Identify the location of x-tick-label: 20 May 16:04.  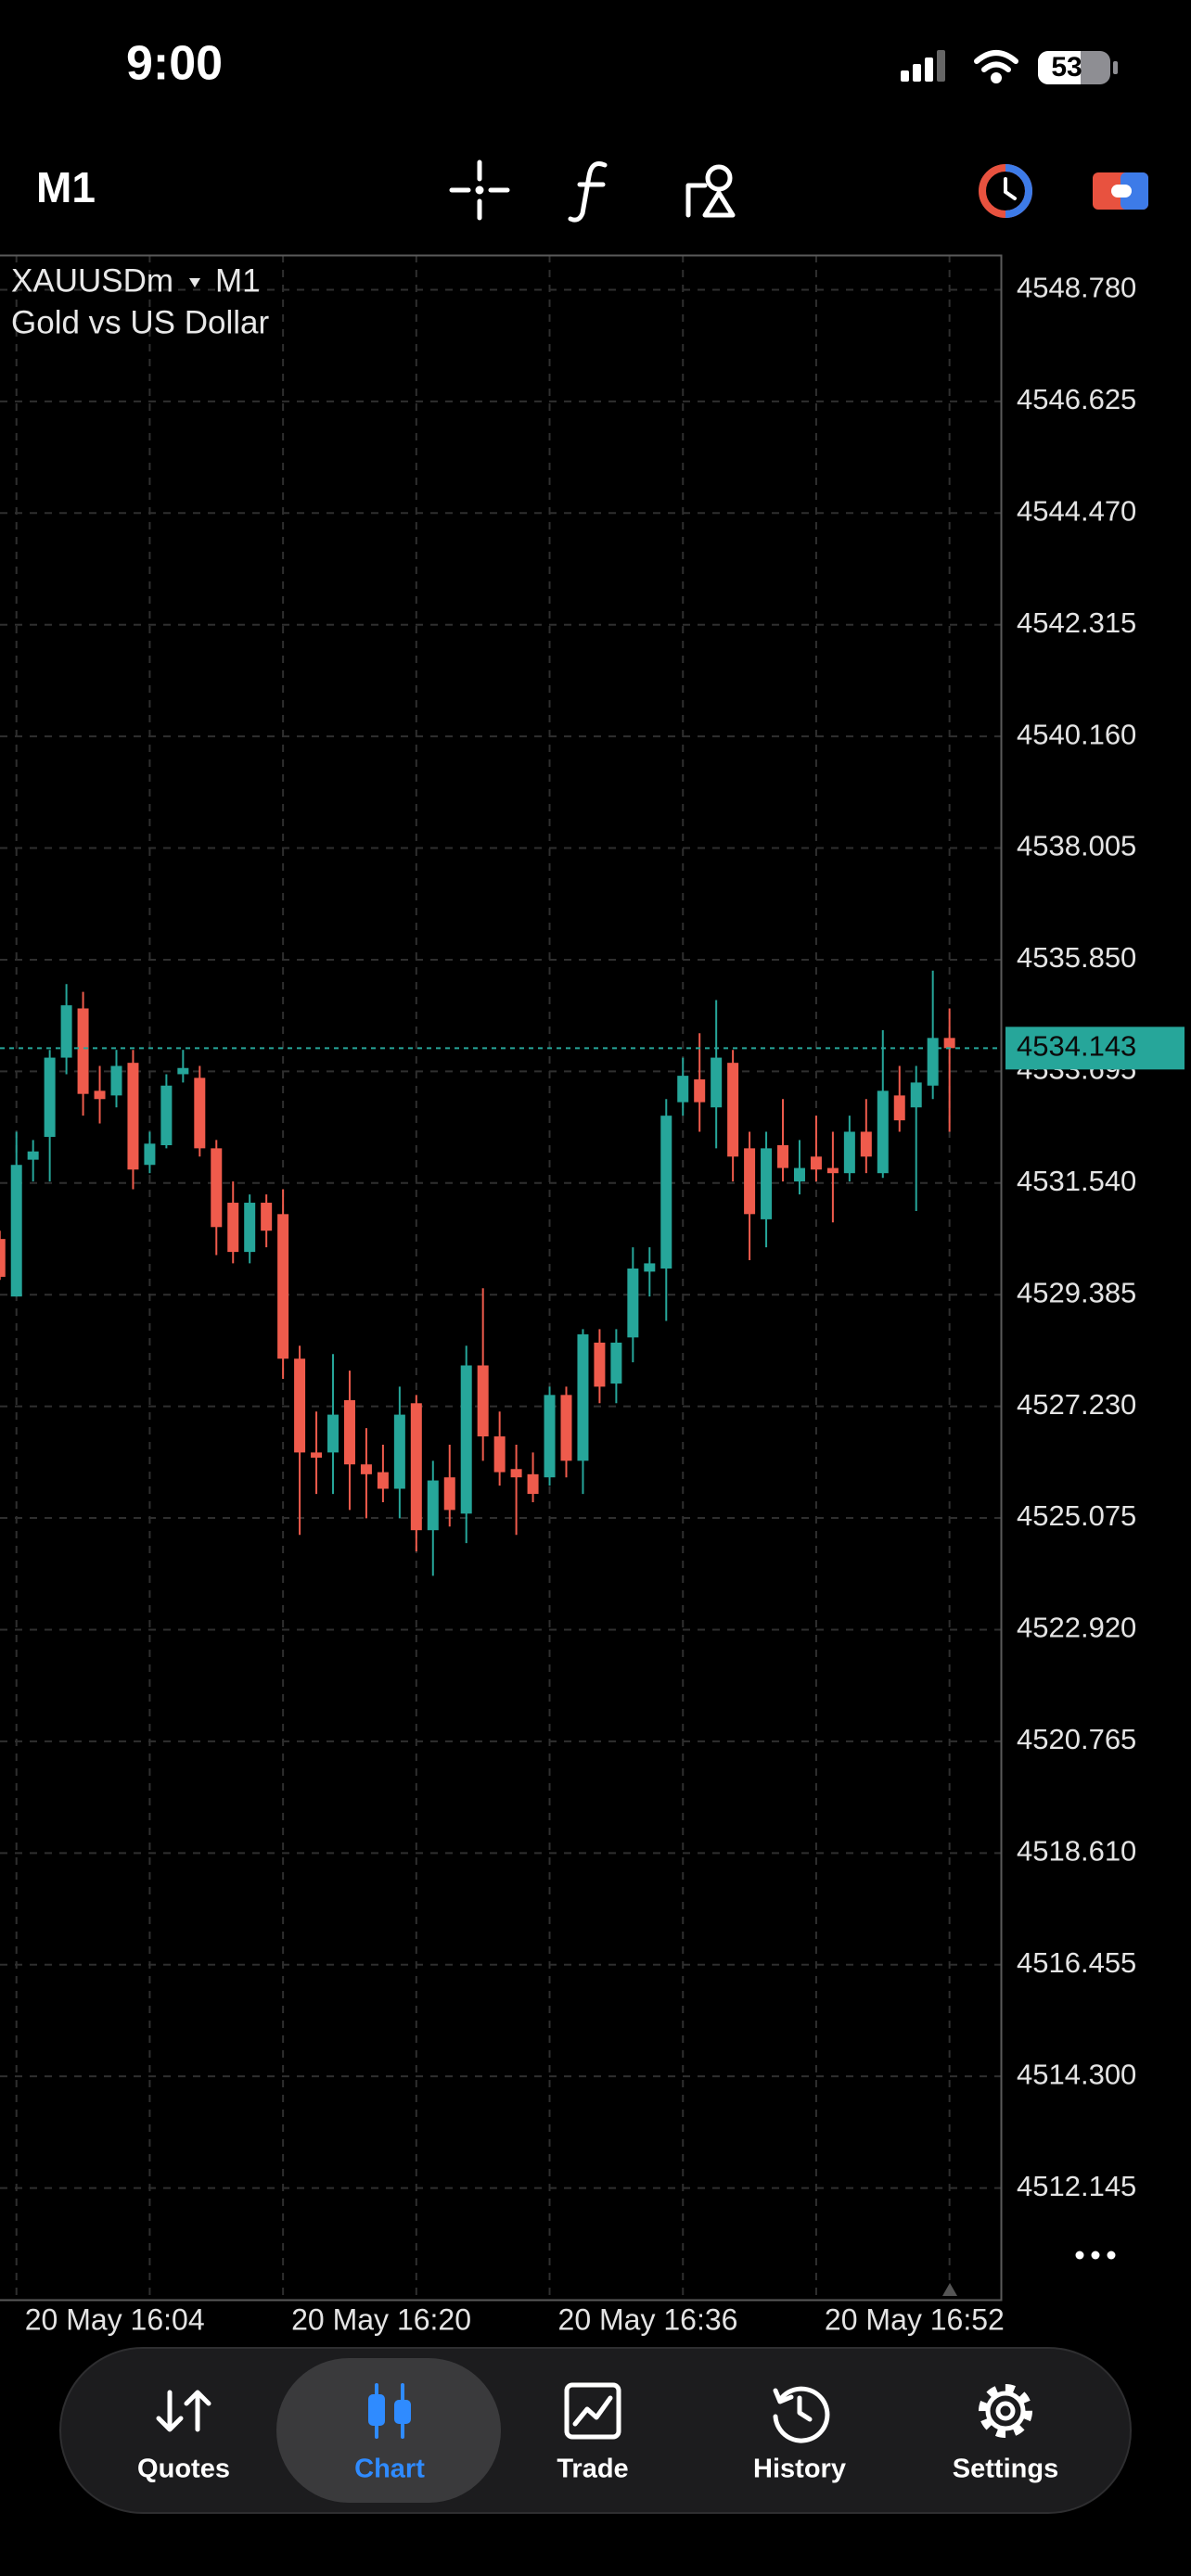
(115, 2319).